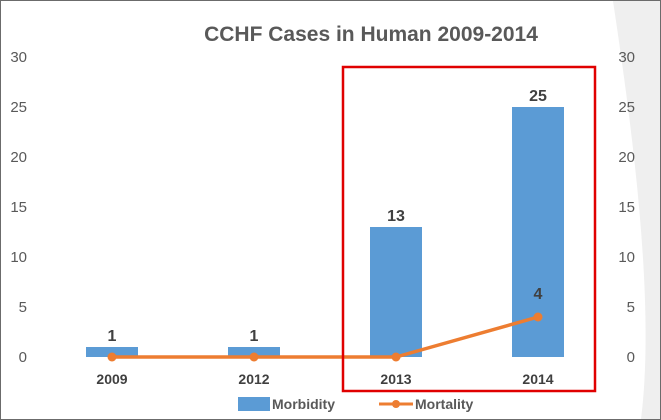  Describe the element at coordinates (18, 157) in the screenshot. I see `y-tick-label: 20` at that location.